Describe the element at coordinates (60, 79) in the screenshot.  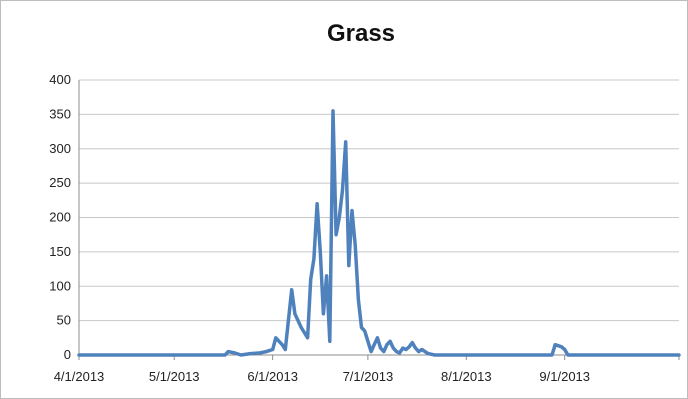
I see `y-tick-label: 400` at that location.